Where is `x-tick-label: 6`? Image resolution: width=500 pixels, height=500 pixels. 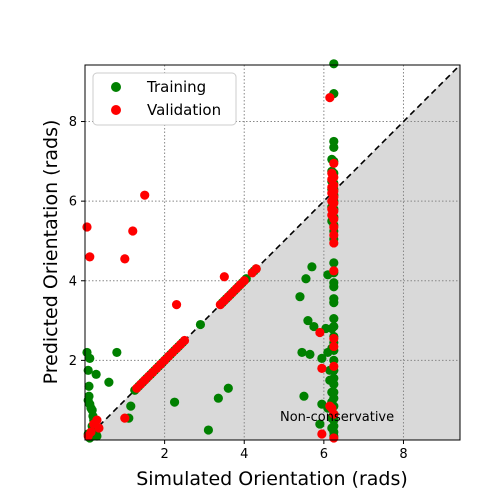 x-tick-label: 6 is located at coordinates (324, 454).